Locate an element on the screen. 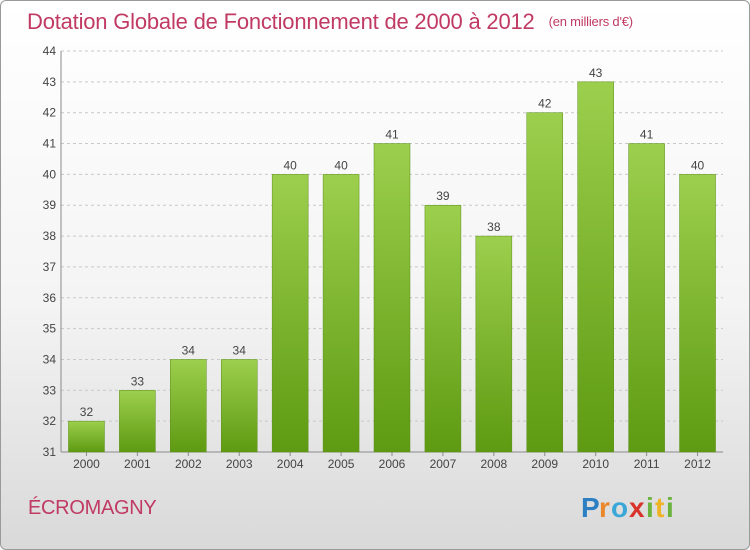  bar-value-label: 33 is located at coordinates (138, 381).